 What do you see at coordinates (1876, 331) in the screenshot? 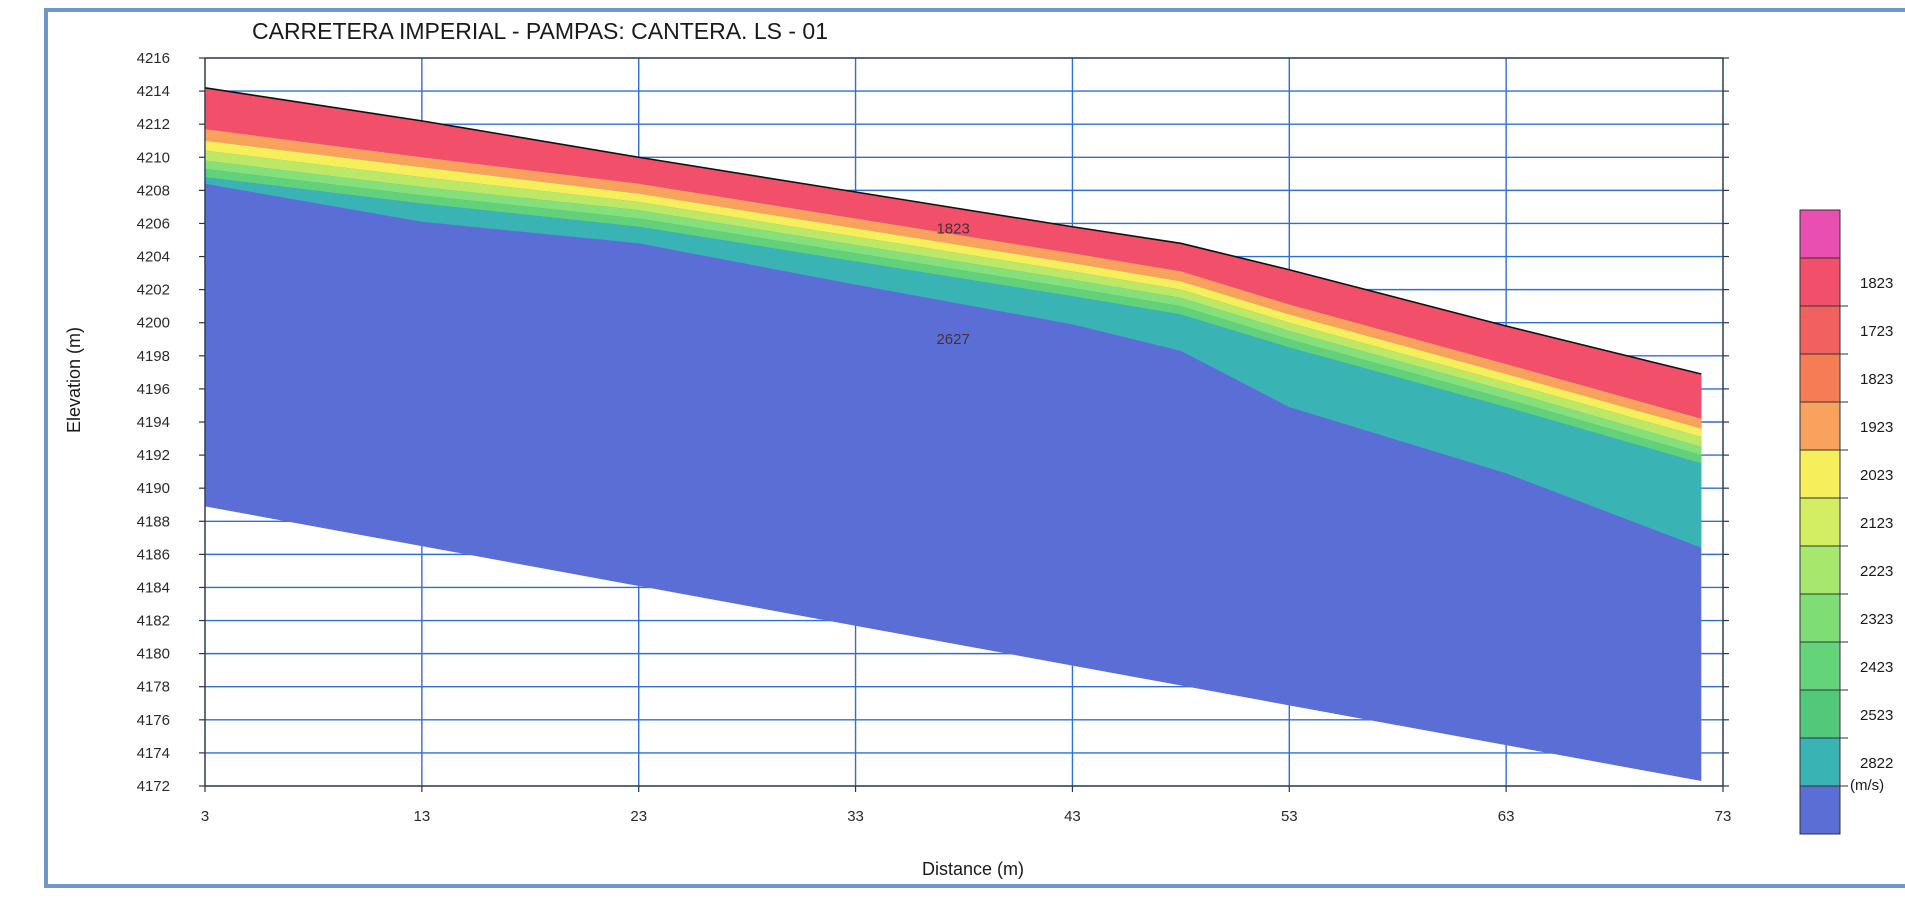
I see `legend-label: 1723` at bounding box center [1876, 331].